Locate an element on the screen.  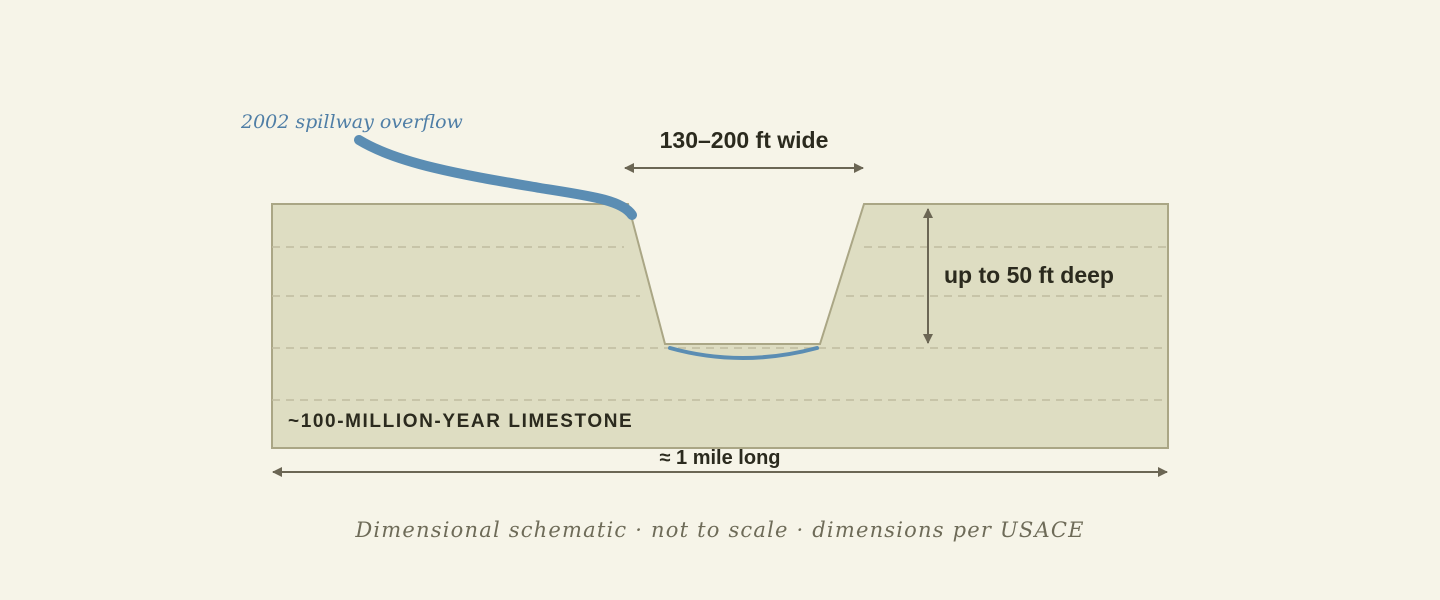
rock-label: ~100-MILLION-YEAR LIMESTONE is located at coordinates (460, 421).